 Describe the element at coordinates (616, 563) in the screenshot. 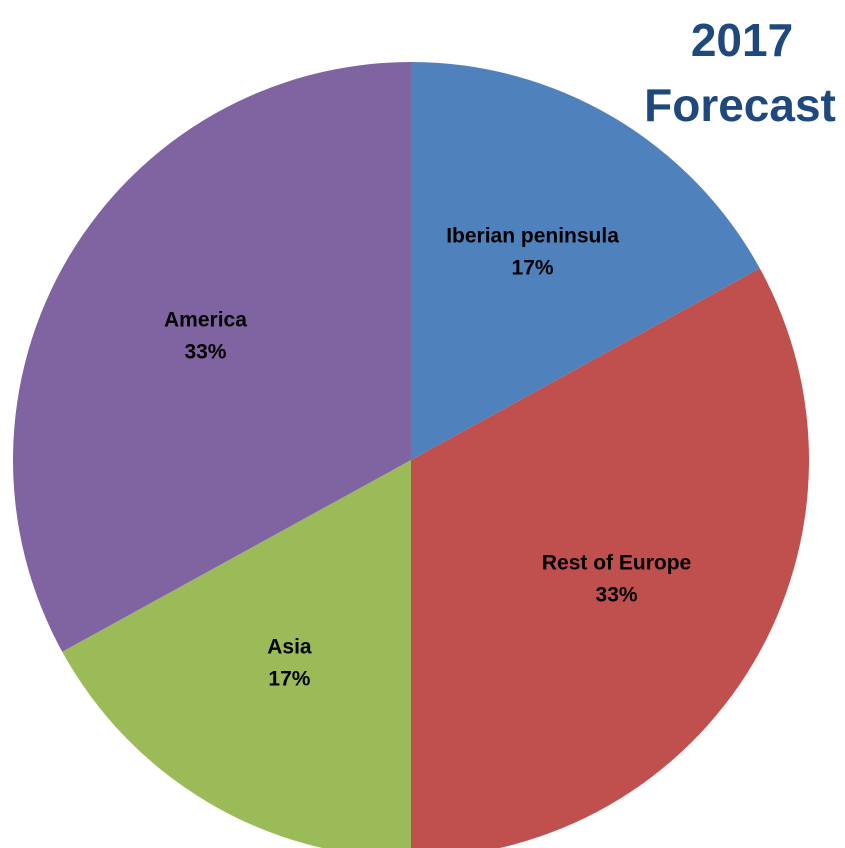

I see `slice-category-label: Rest of Europe` at that location.